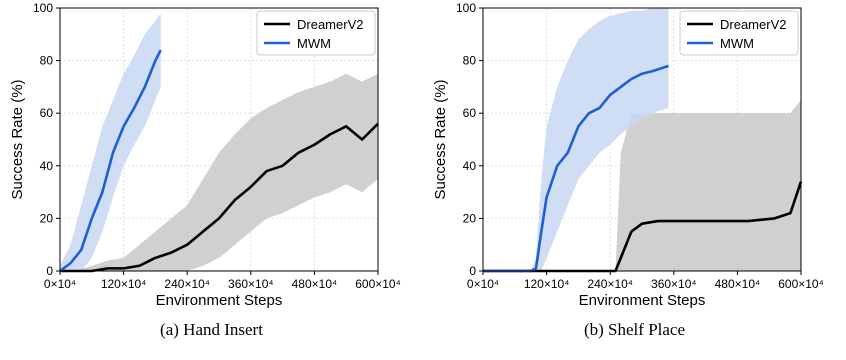 The height and width of the screenshot is (360, 846). I want to click on series-band-mwm, so click(110, 142).